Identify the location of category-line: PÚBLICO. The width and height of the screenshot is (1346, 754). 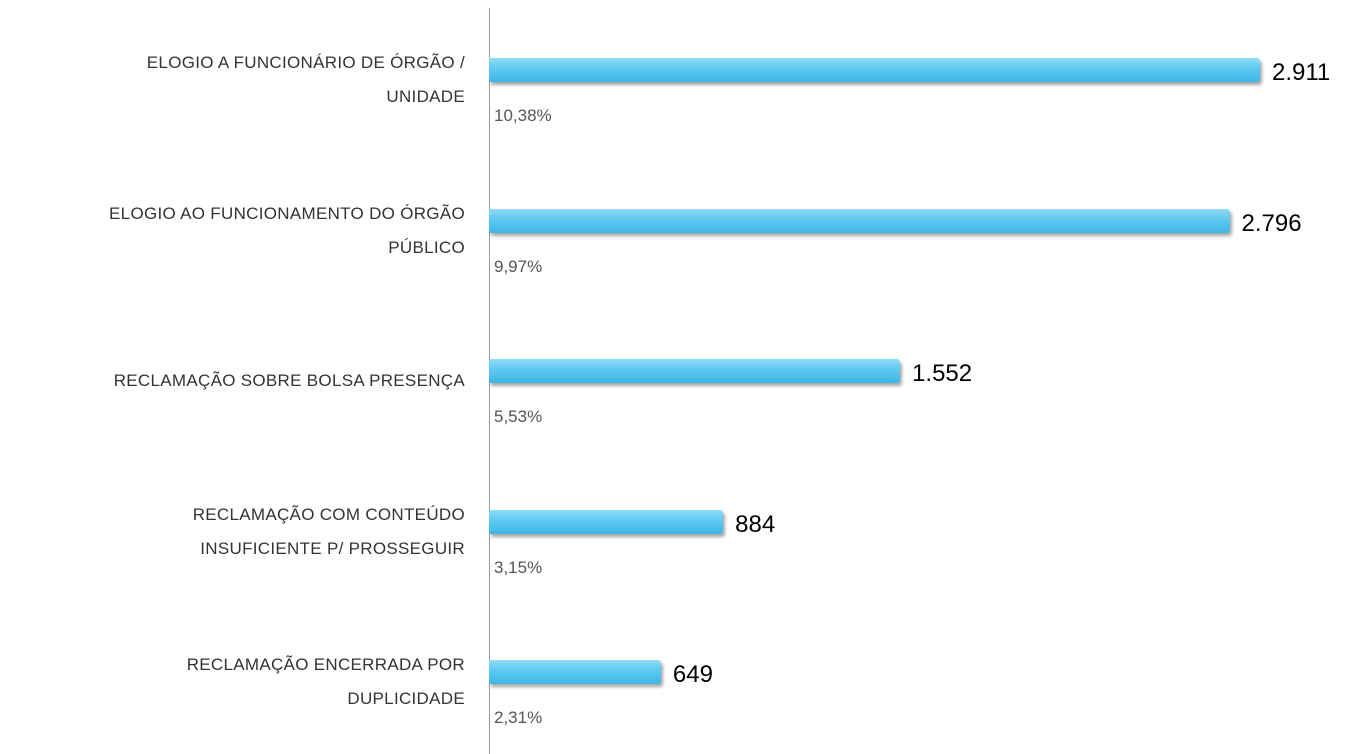
(426, 247).